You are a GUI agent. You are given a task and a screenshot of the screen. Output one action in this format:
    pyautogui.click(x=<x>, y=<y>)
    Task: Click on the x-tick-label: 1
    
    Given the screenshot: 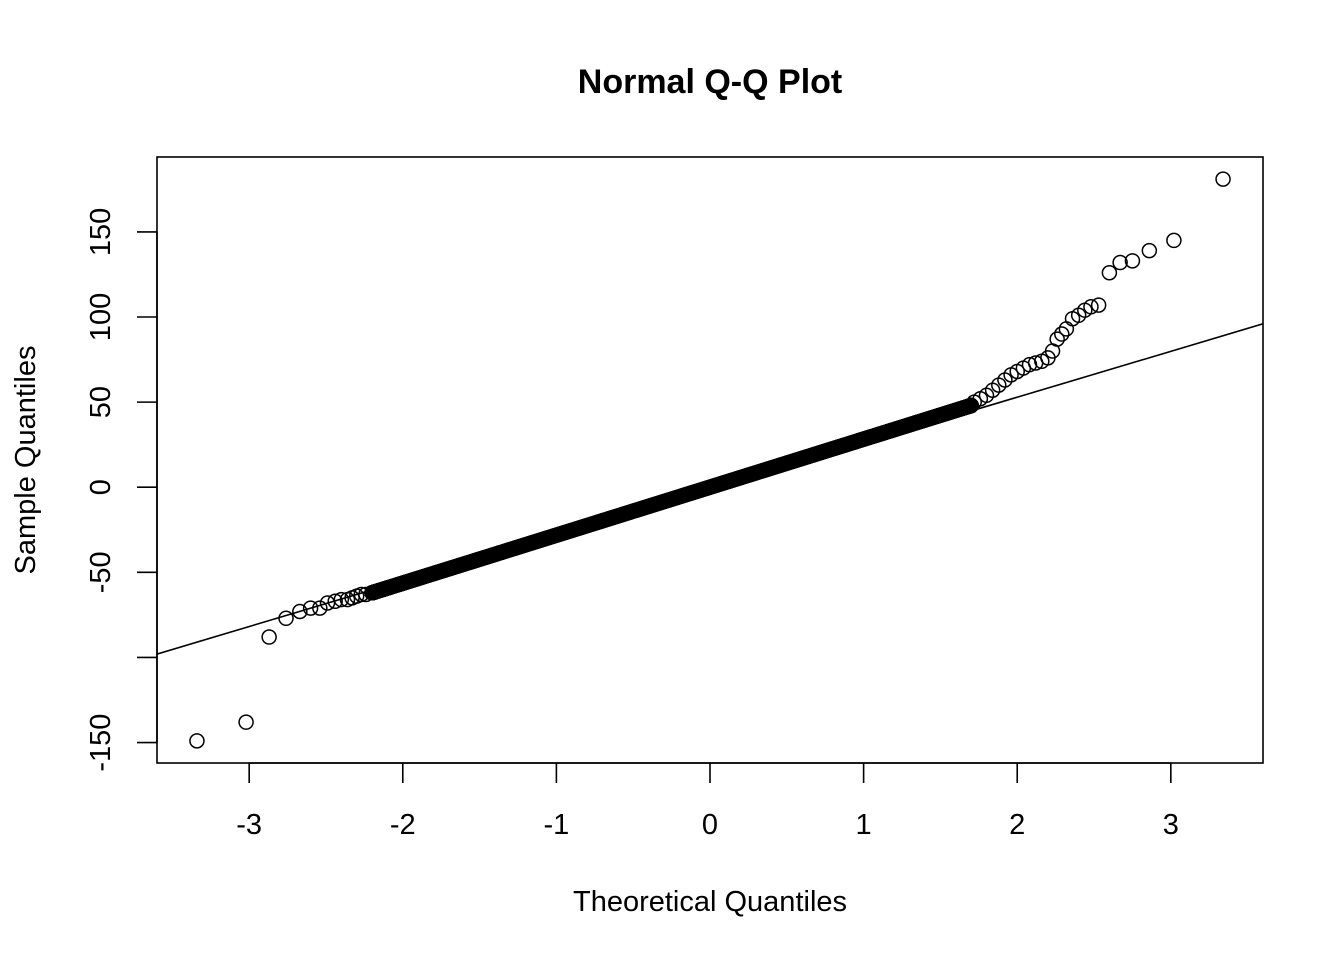 What is the action you would take?
    pyautogui.click(x=864, y=825)
    